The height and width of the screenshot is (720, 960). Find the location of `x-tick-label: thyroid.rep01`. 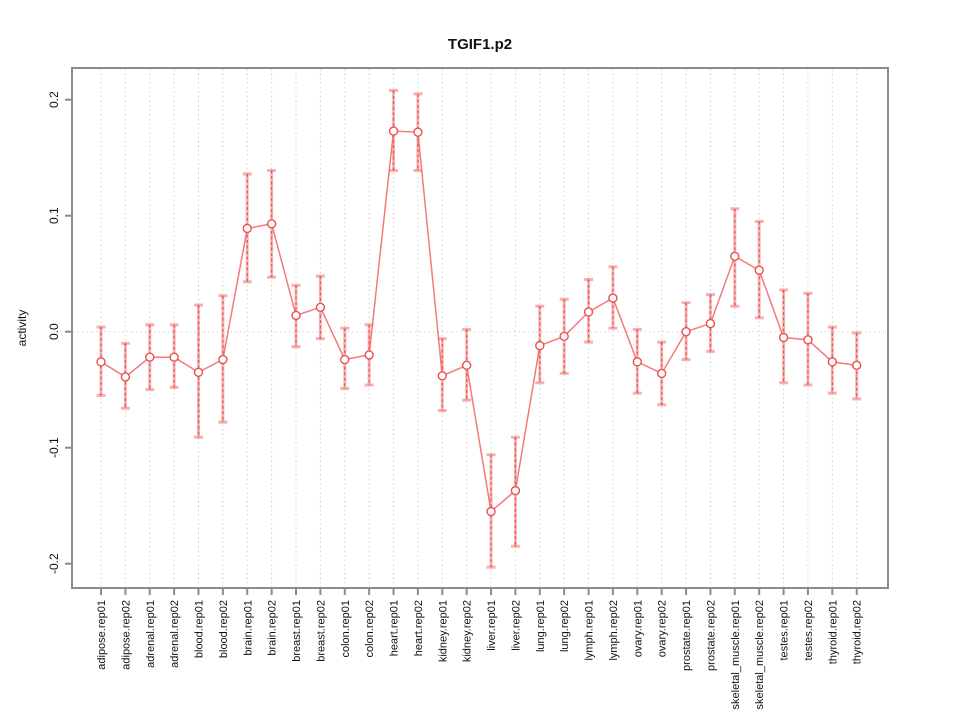

x-tick-label: thyroid.rep01 is located at coordinates (833, 632).